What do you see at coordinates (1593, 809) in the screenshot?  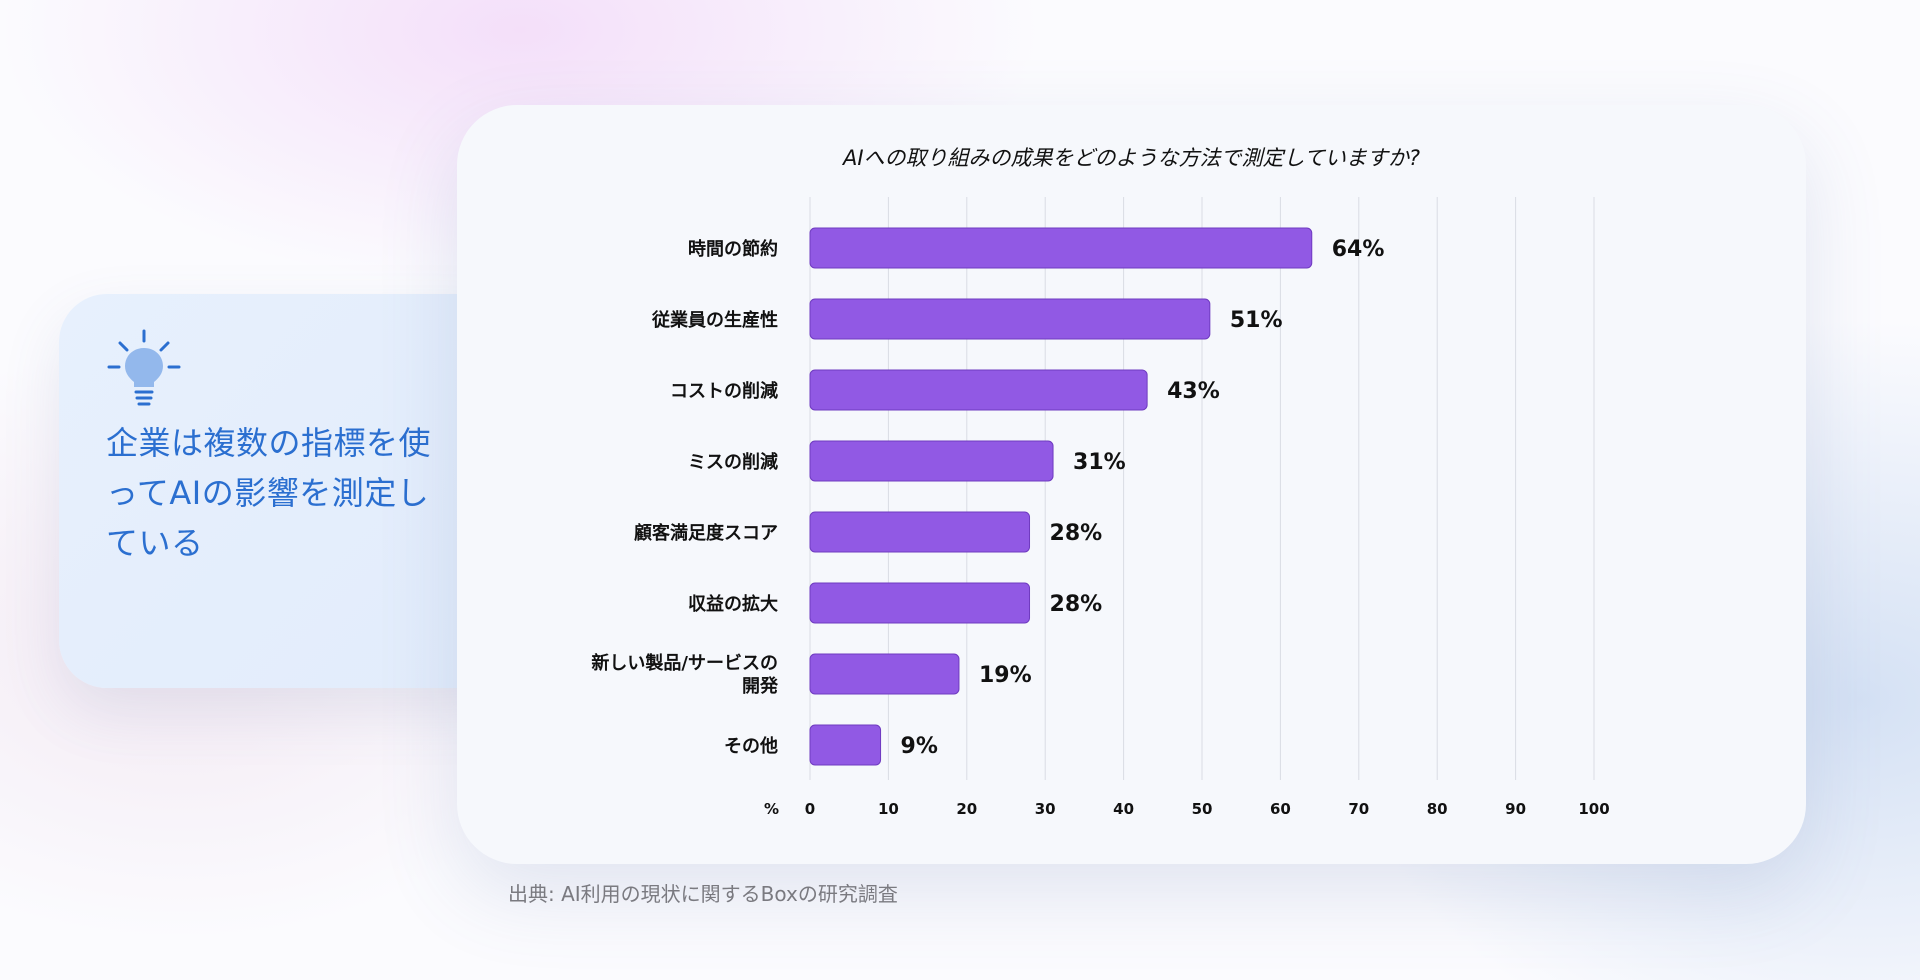 I see `x-tick-label: 100` at bounding box center [1593, 809].